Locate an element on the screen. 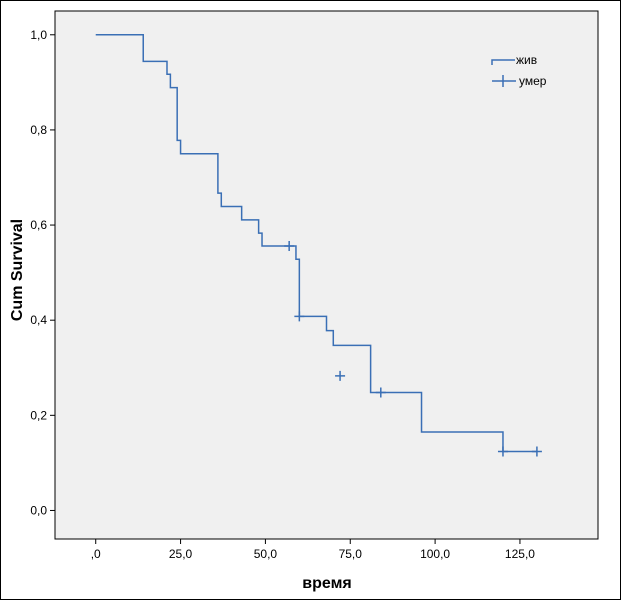  y-axis-ticks: 0,0 0,2 0,4 0,6 0,8 1,0 is located at coordinates (42, 272).